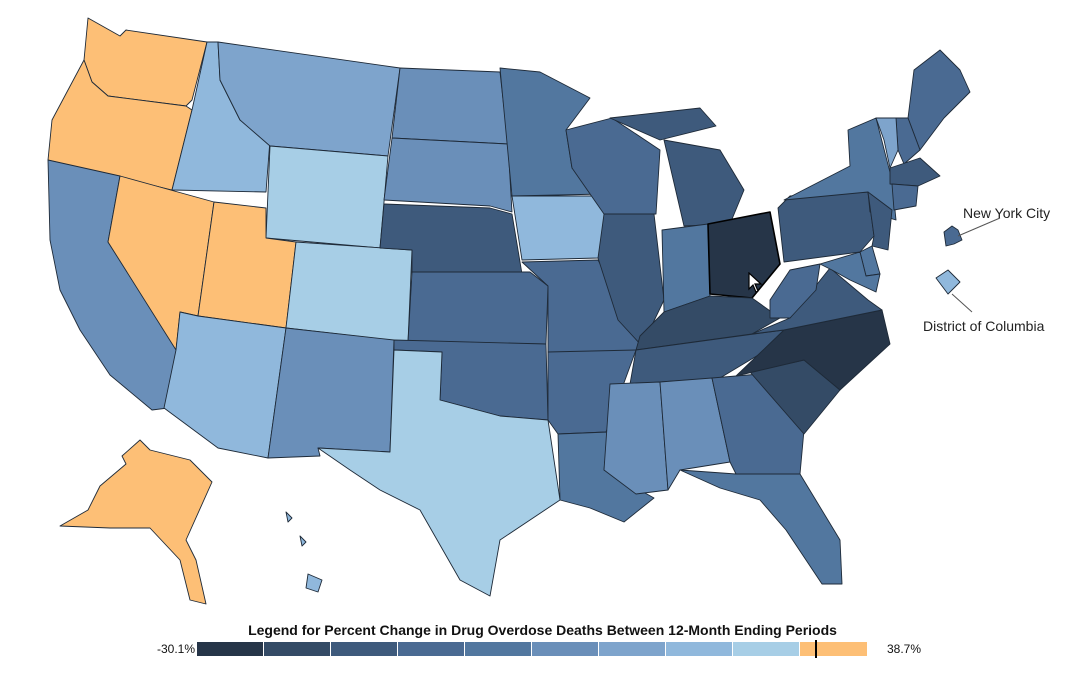 The image size is (1069, 673). I want to click on inset-DC, so click(948, 282).